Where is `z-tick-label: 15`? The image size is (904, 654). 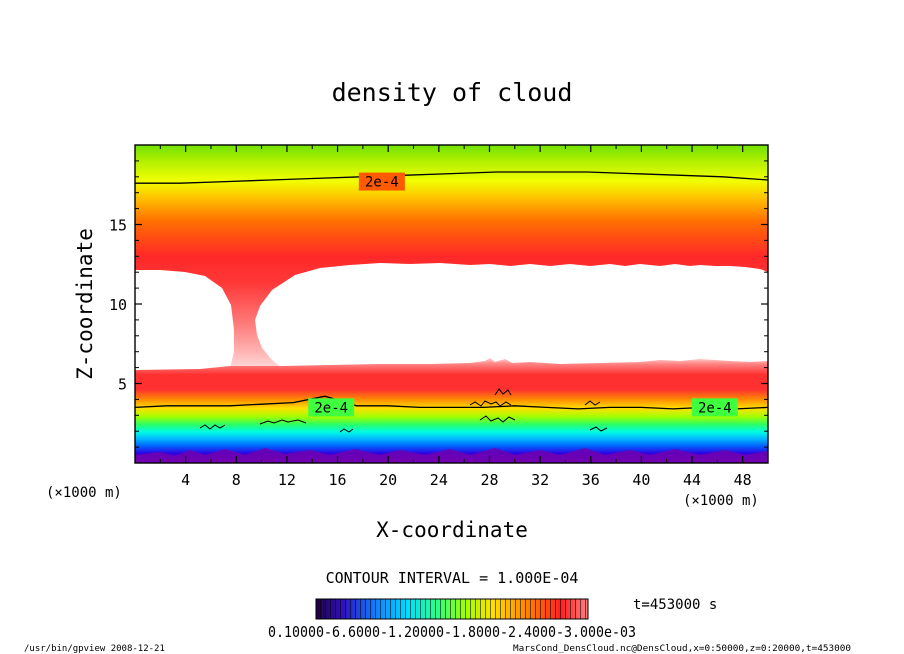
z-tick-label: 15 is located at coordinates (118, 226).